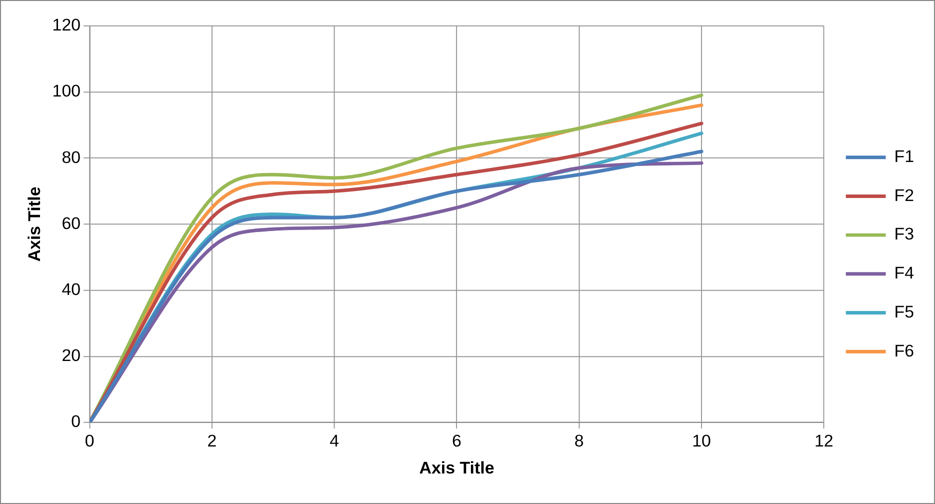 The image size is (935, 504). I want to click on y-tick-label: 80, so click(71, 157).